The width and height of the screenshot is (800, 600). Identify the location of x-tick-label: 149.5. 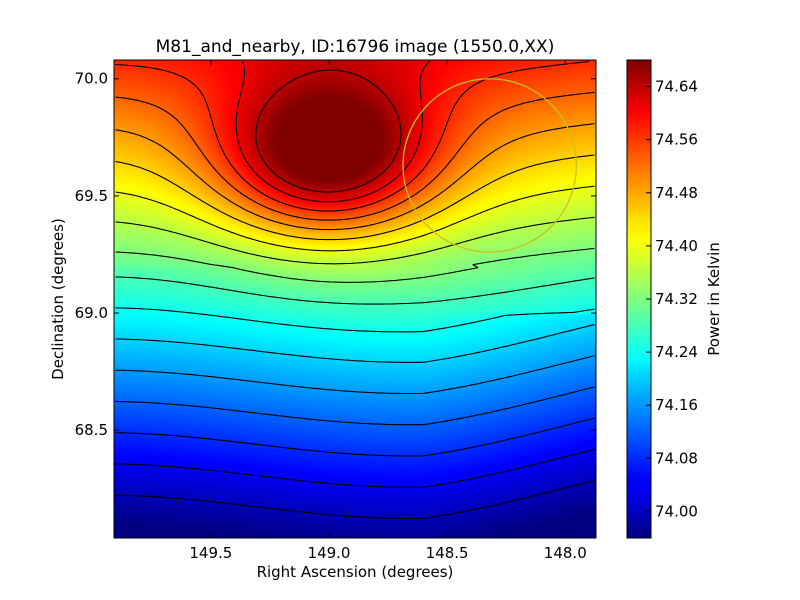
(210, 553).